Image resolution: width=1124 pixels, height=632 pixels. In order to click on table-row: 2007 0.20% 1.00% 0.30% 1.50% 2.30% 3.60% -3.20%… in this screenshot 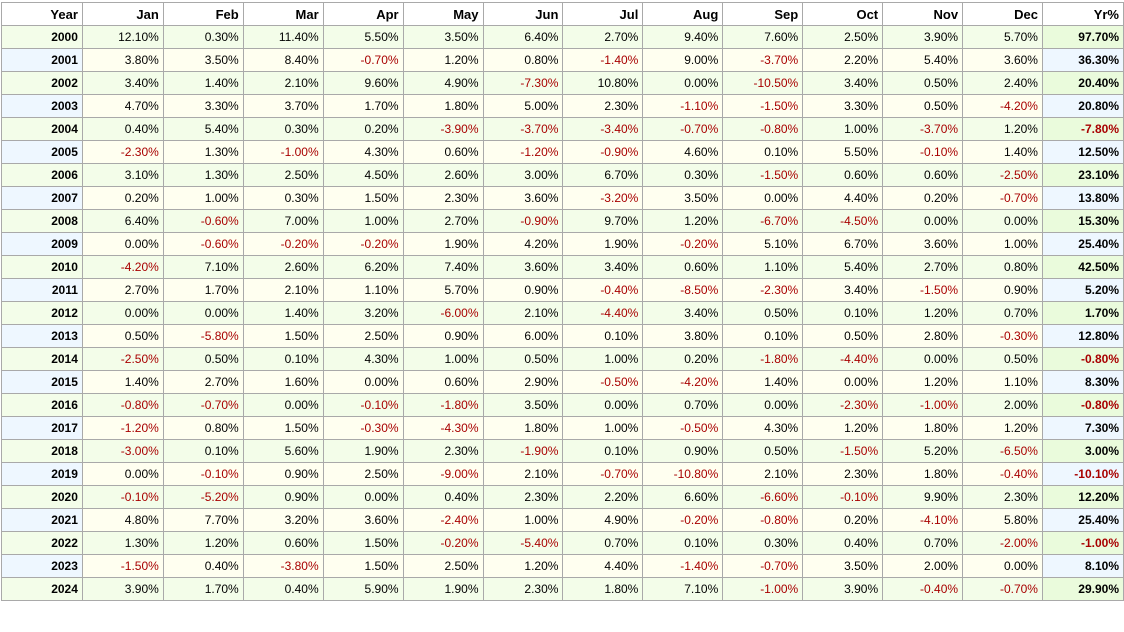, I will do `click(562, 198)`.